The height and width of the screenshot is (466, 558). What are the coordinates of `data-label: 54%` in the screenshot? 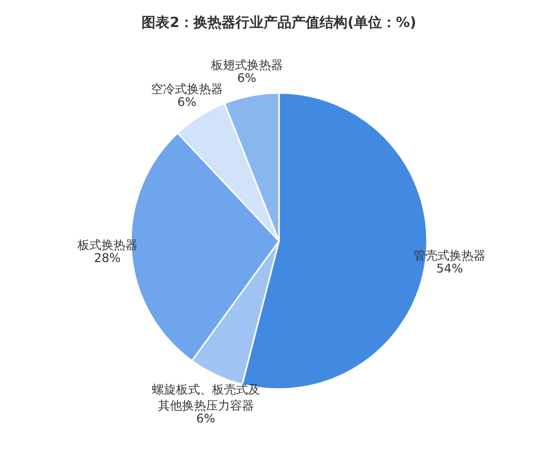 It's located at (449, 269).